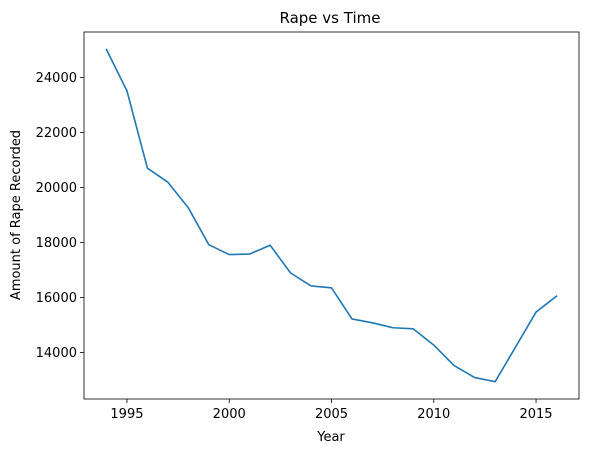 The height and width of the screenshot is (455, 589). I want to click on y-tick-label: 22000, so click(56, 133).